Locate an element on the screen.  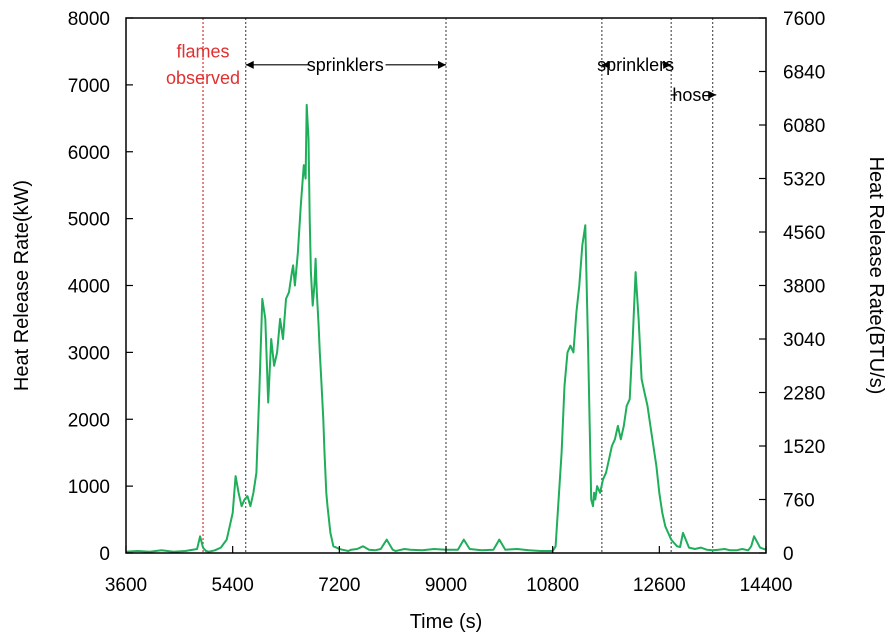
x-tick-labels: 3600 5400 7200 9000 10800 12600 14400 is located at coordinates (449, 585).